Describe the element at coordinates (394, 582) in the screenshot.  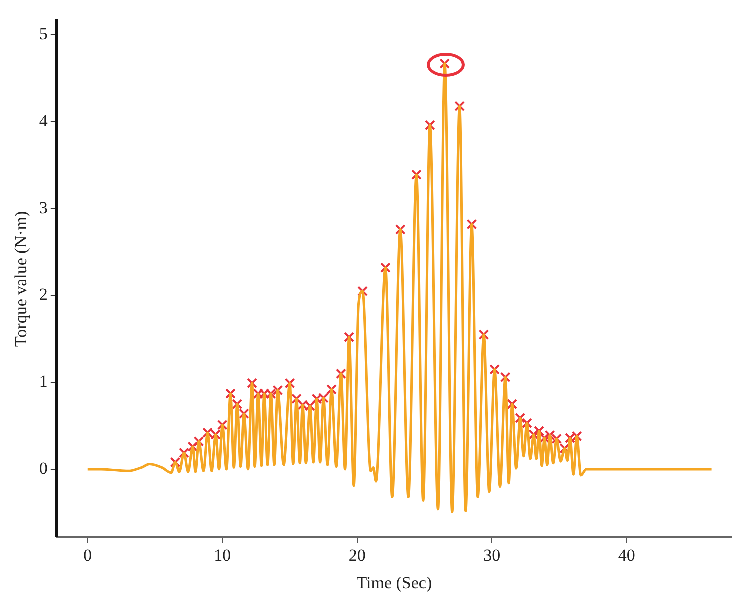
I see `x-axis-title: Time (Sec)` at that location.